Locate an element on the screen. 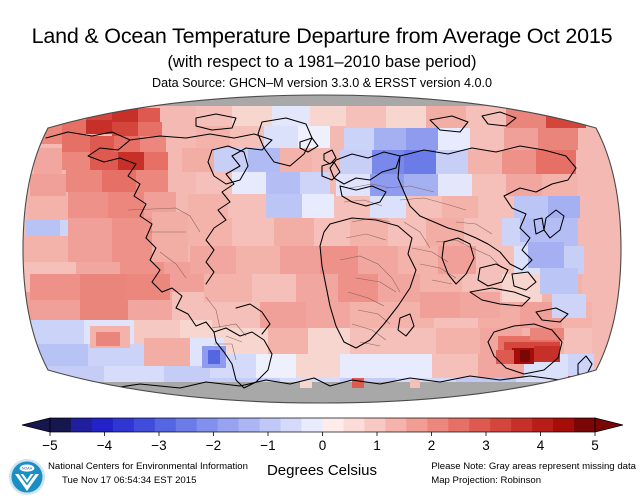 Image resolution: width=644 pixels, height=498 pixels. colorbar-tick-labels: −5 −4 −3 −2 −1 0 1 2 3 4 5 is located at coordinates (320, 445).